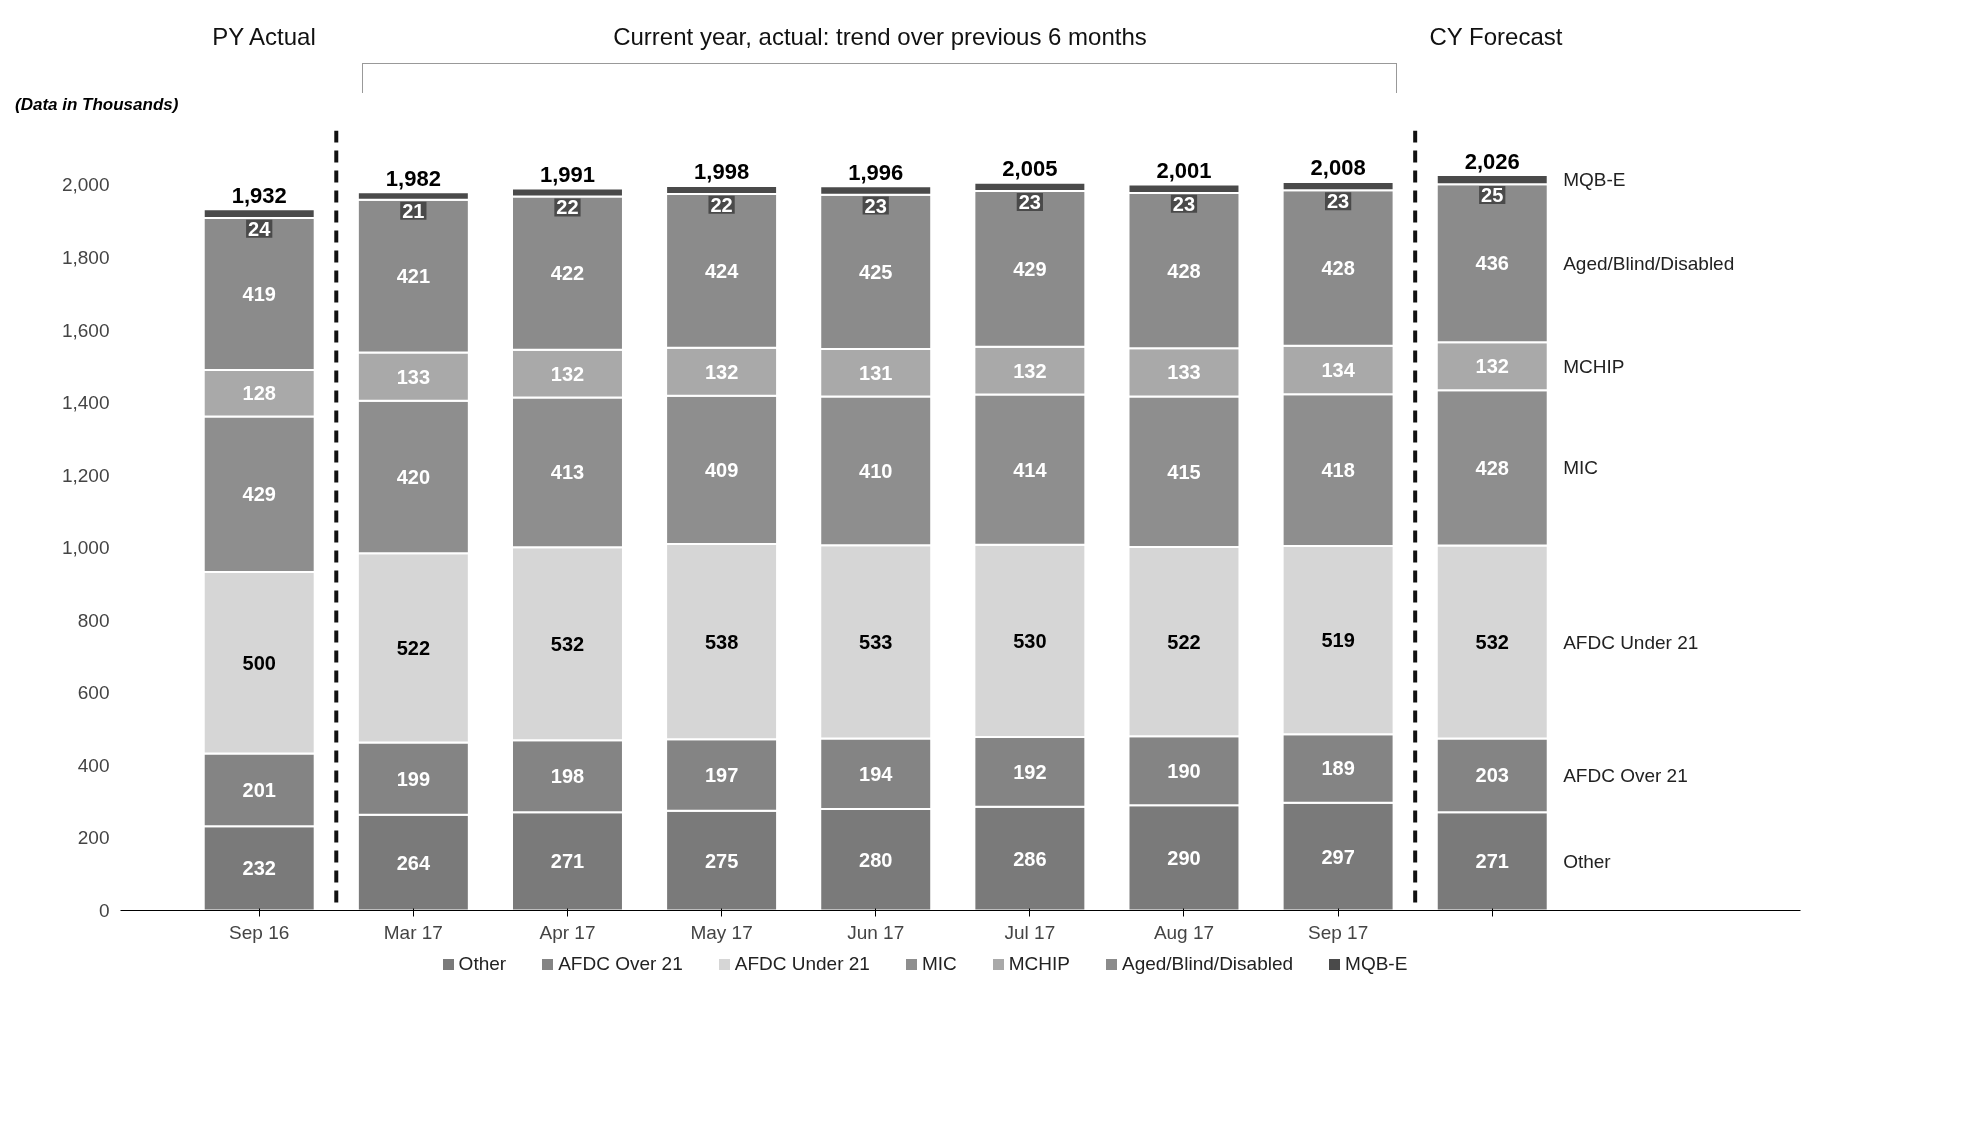 This screenshot has width=1977, height=1134. What do you see at coordinates (1038, 963) in the screenshot?
I see `legend-label: MCHIP` at bounding box center [1038, 963].